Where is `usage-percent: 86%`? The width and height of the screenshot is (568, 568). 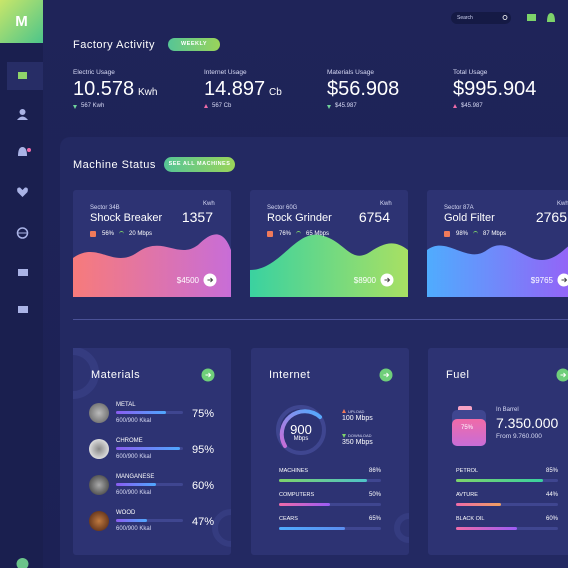
usage-percent: 86% is located at coordinates (374, 471).